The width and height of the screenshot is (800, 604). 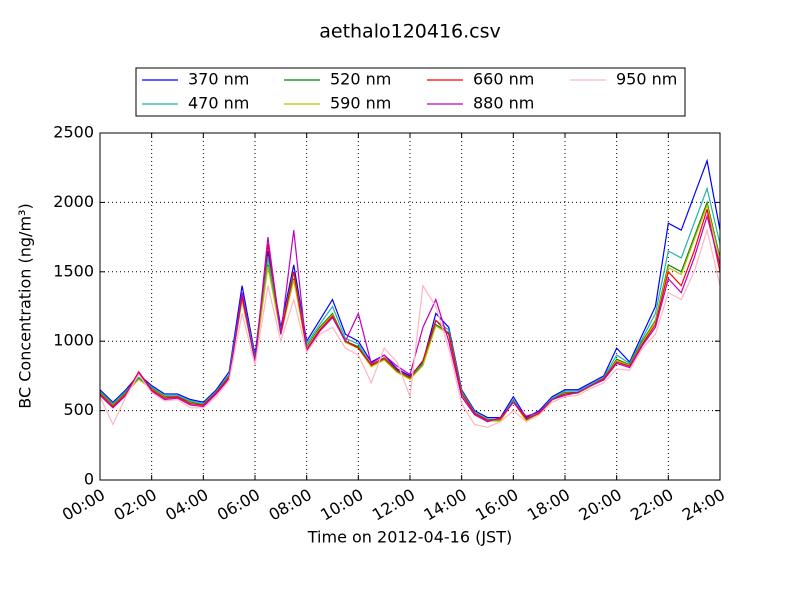 I want to click on legend-label: 370 nm, so click(x=218, y=79).